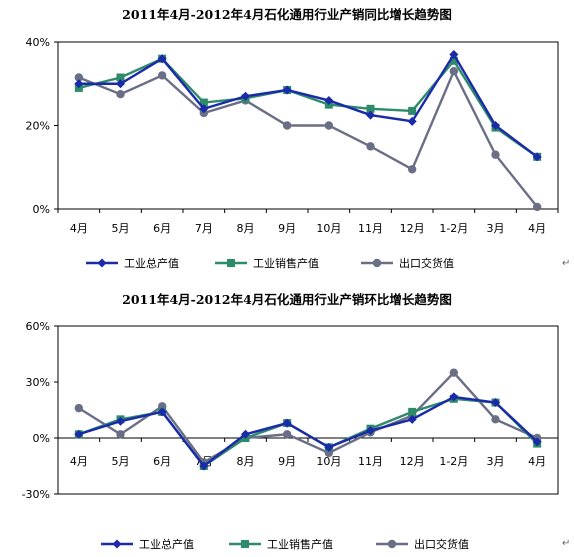 This screenshot has height=557, width=574. Describe the element at coordinates (287, 14) in the screenshot. I see `chart-title-yoy: 2011年4月-2012年4月石化通用行业产销同比增长趋势图` at that location.